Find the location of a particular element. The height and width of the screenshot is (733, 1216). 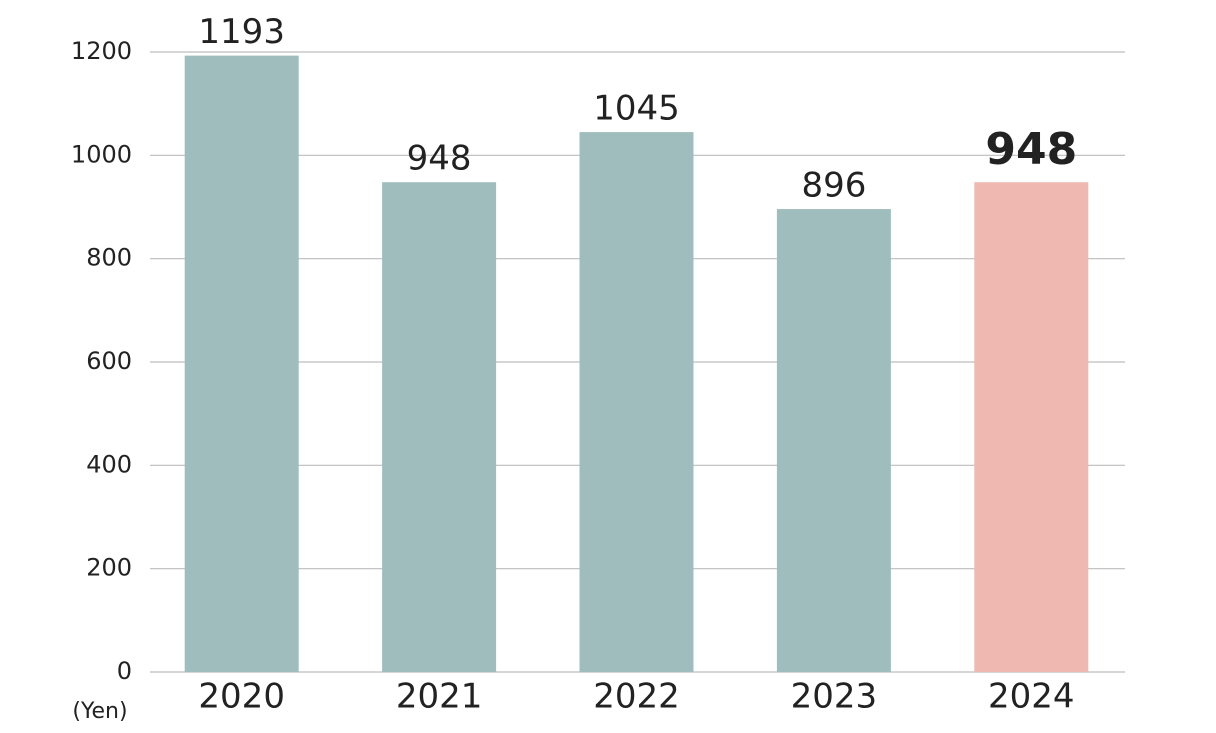

value-label: 1045 is located at coordinates (636, 109).